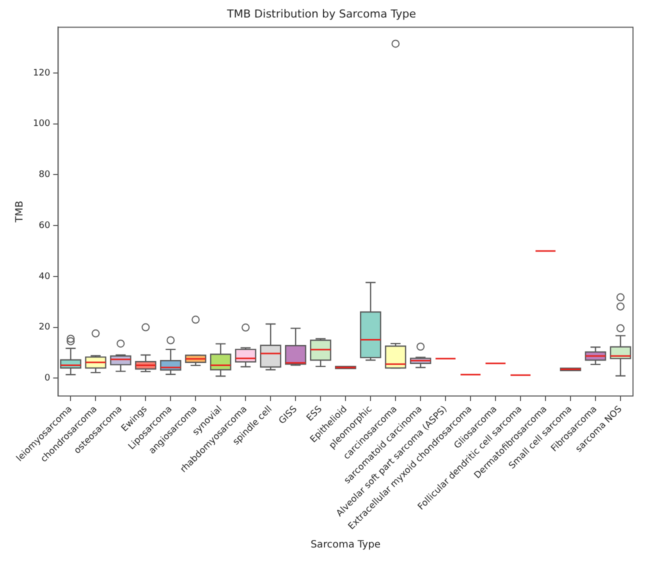 Image resolution: width=651 pixels, height=563 pixels. I want to click on y-tick-label: 120, so click(41, 73).